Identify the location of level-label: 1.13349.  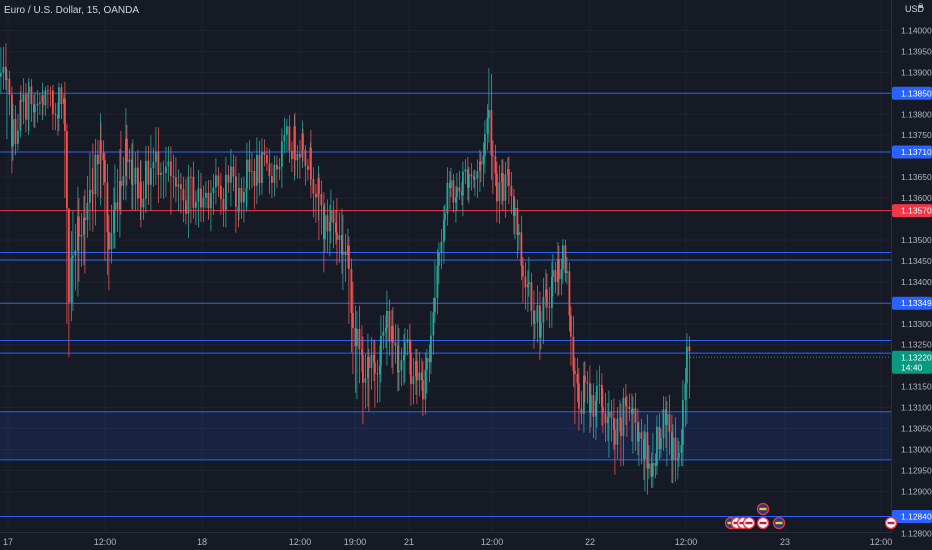
(916, 303).